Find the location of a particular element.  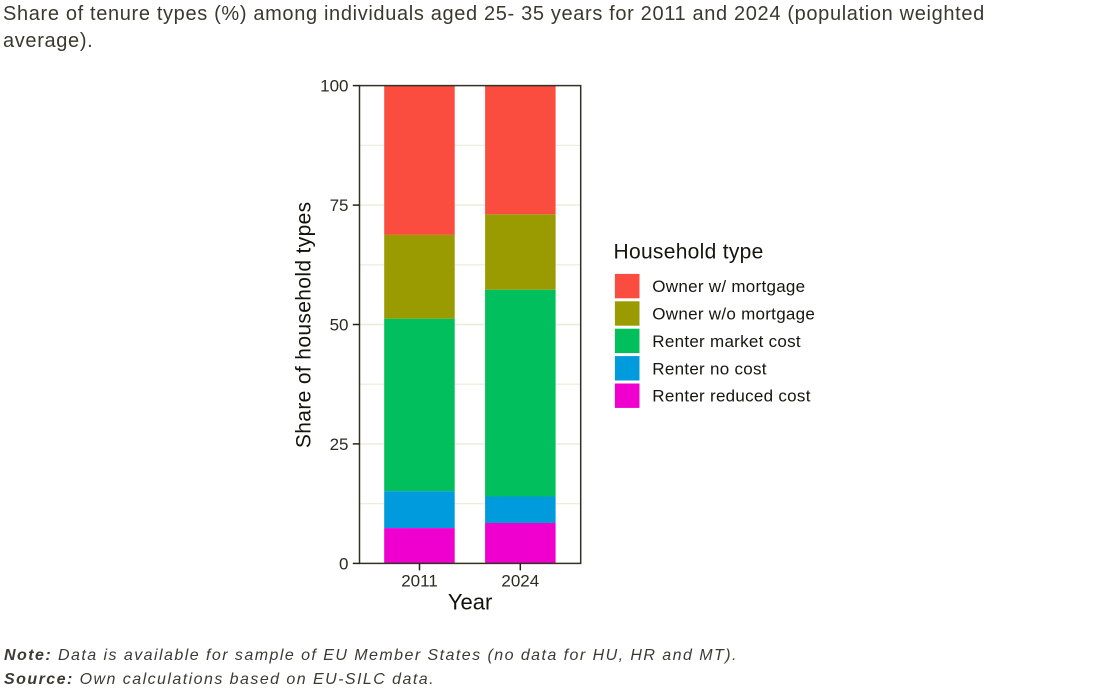

svg-text: 50 is located at coordinates (339, 325).